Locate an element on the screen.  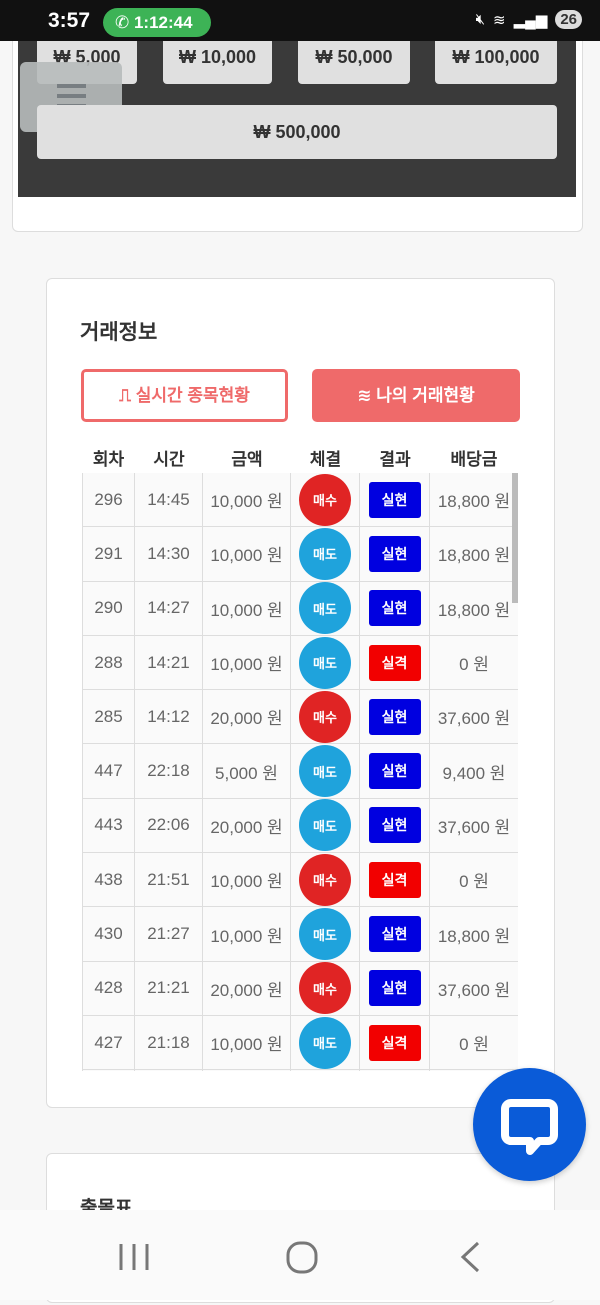
cell-round: 427 is located at coordinates (108, 1042).